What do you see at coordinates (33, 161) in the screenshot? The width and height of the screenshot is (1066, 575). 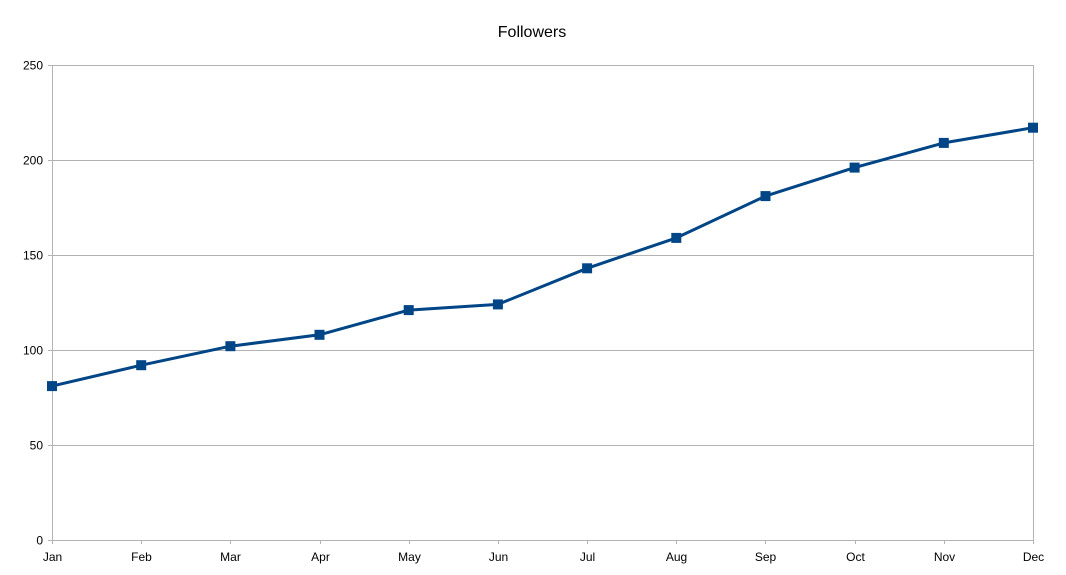 I see `y-tick-label: 200` at bounding box center [33, 161].